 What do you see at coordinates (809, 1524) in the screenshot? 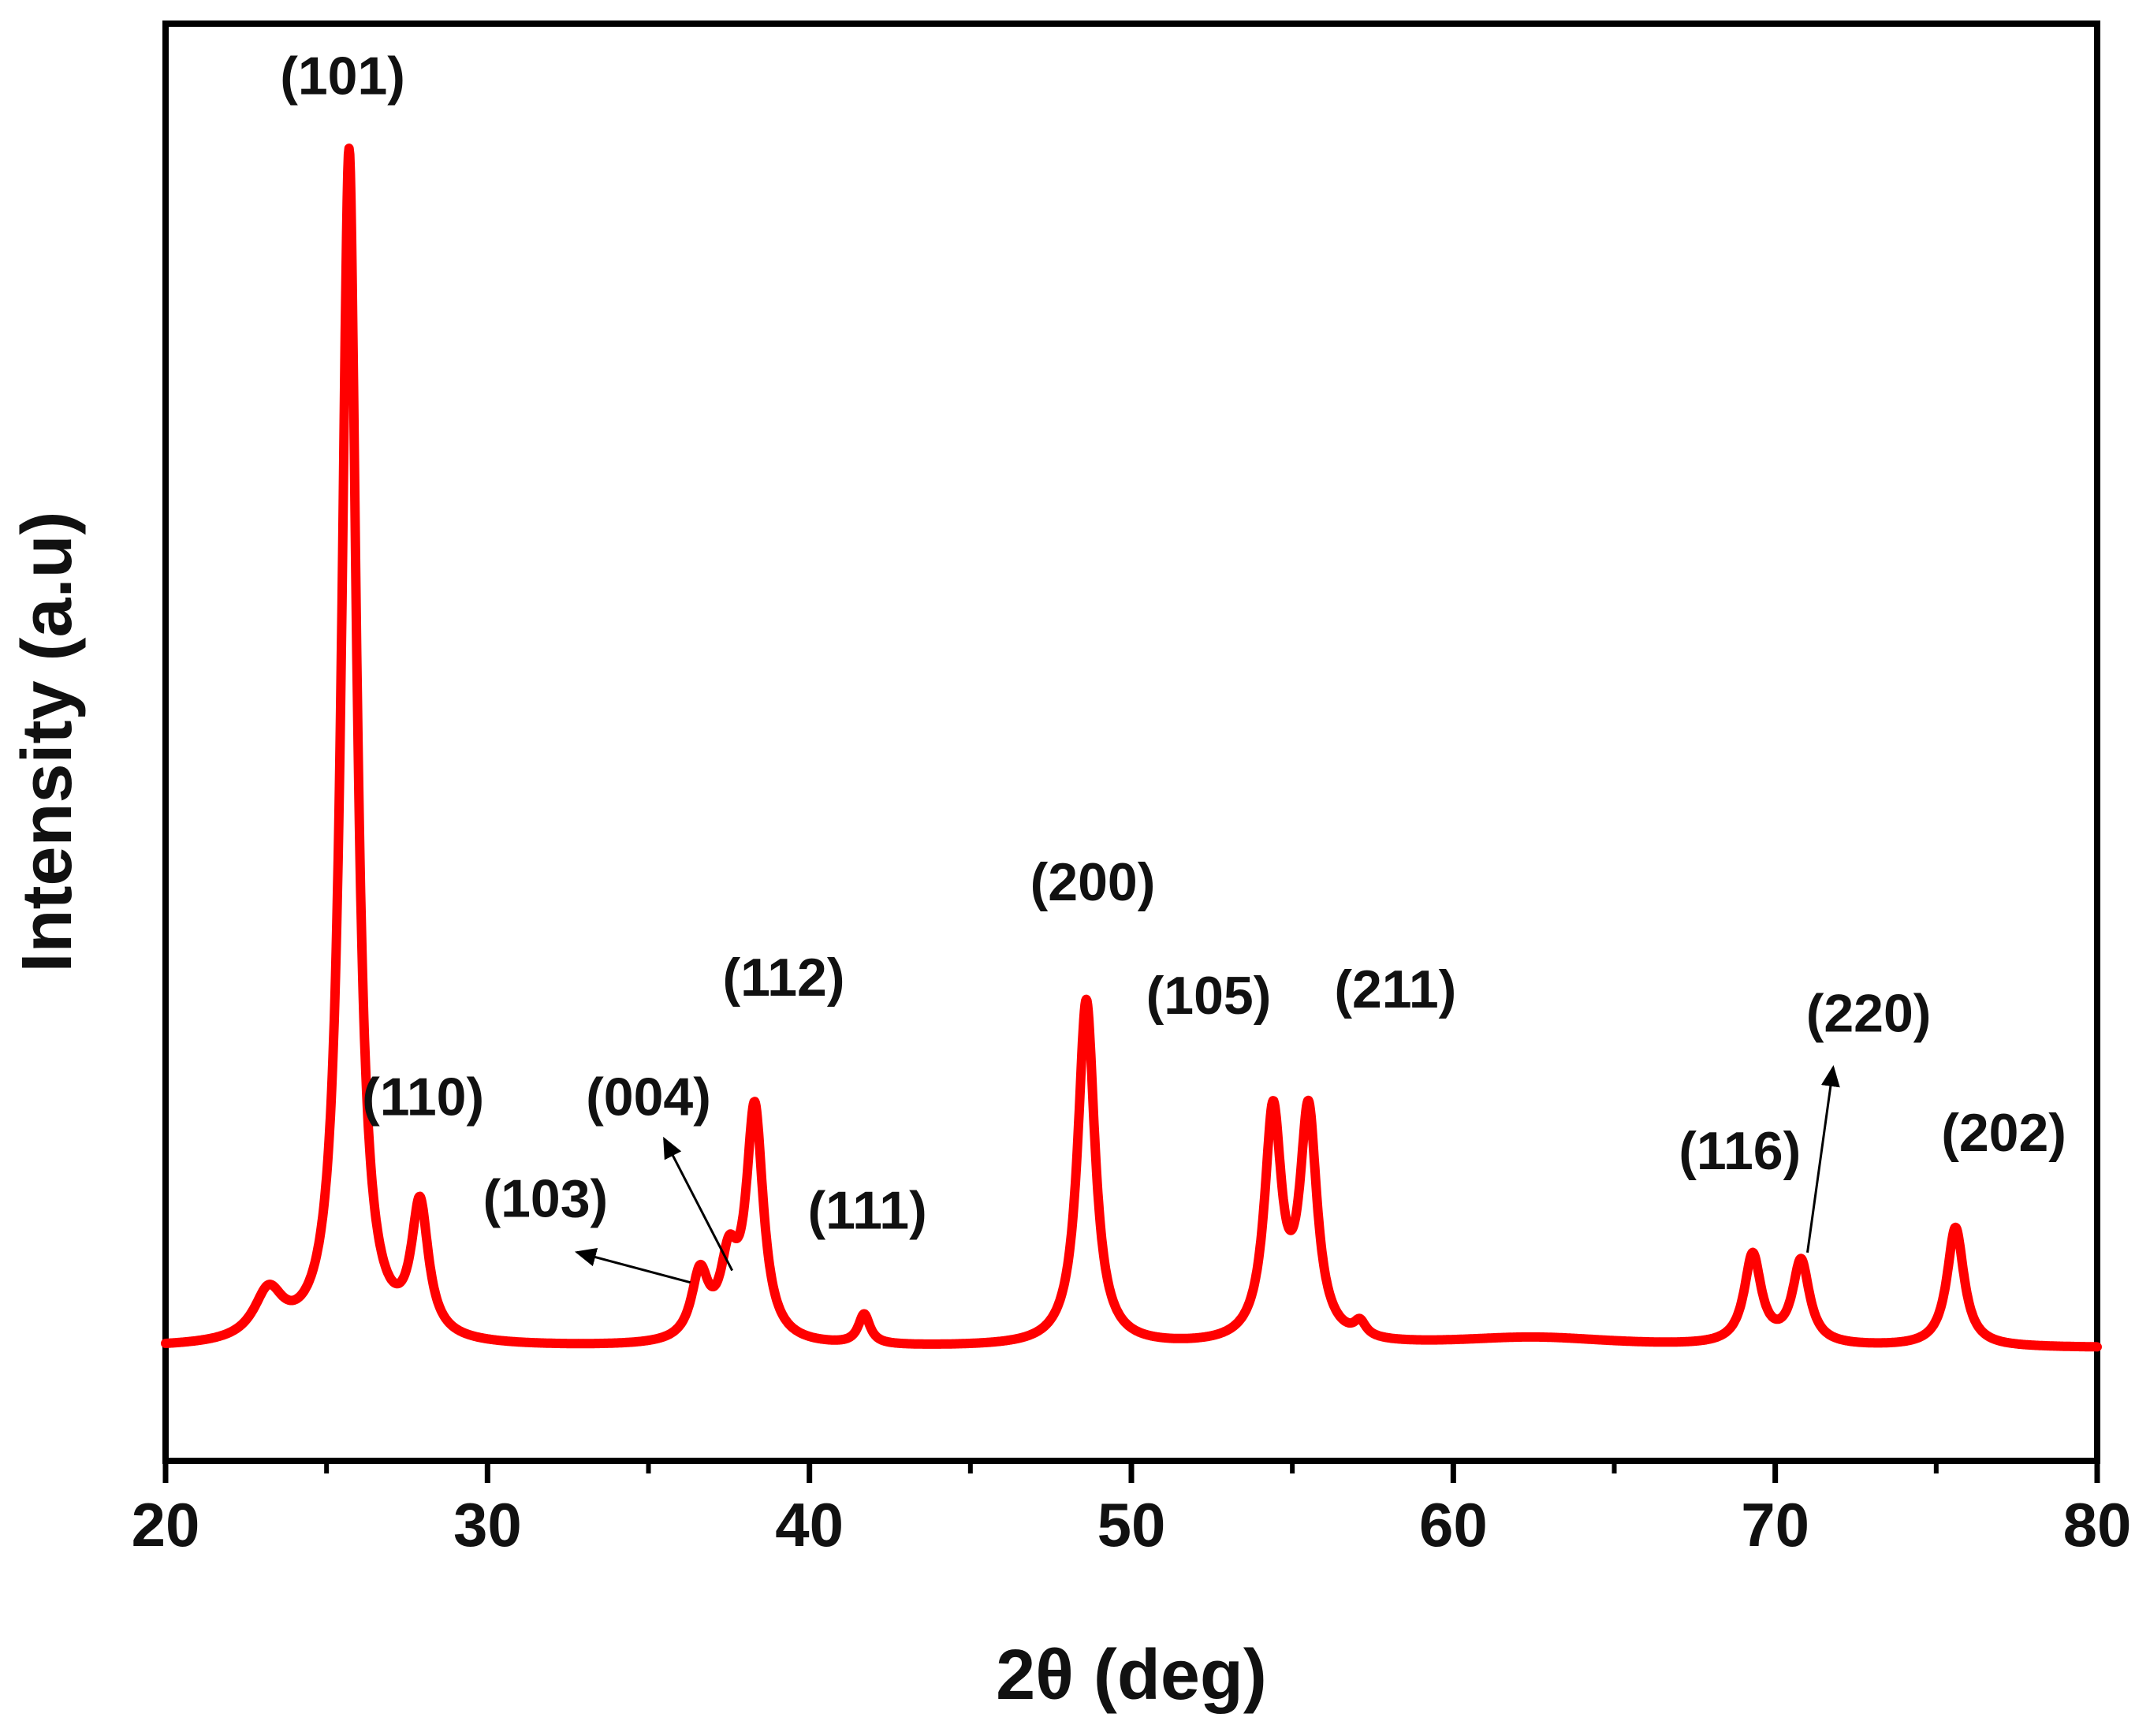
I see `x-tick-label: 40` at bounding box center [809, 1524].